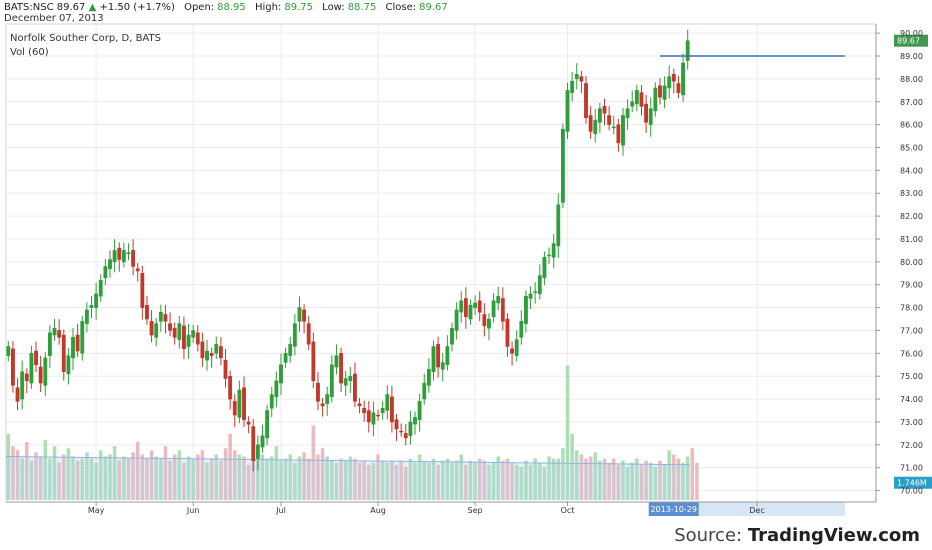 This screenshot has width=932, height=550. What do you see at coordinates (911, 56) in the screenshot?
I see `y-tick-label: 89.00` at bounding box center [911, 56].